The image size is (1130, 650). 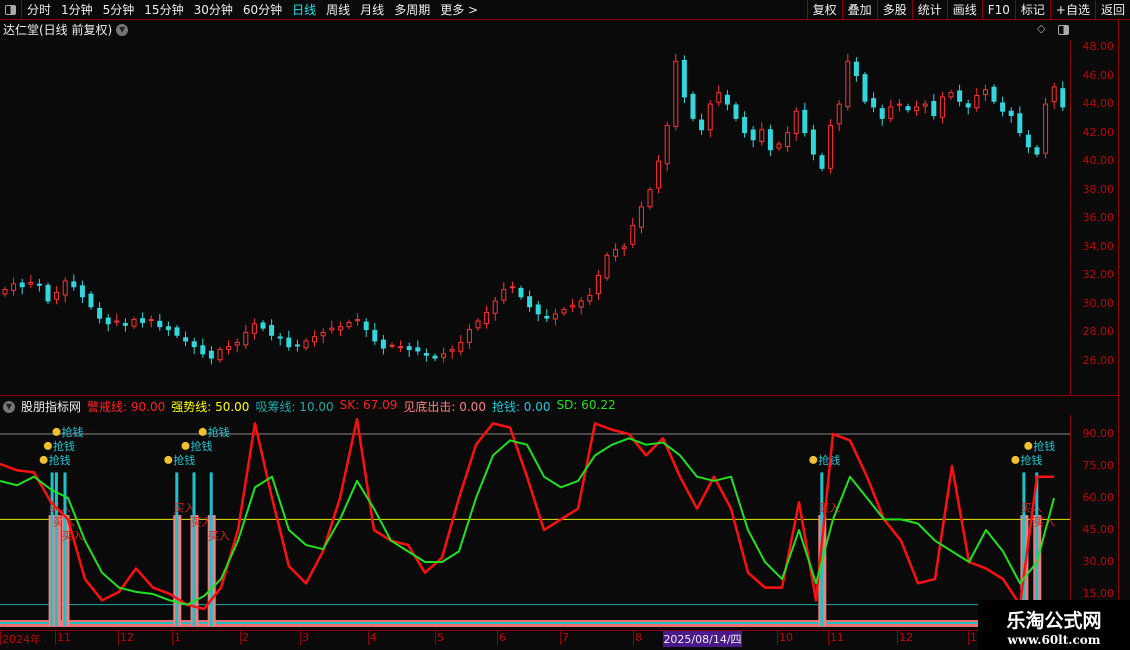 I want to click on osc-tick: 90.00, so click(x=1098, y=434).